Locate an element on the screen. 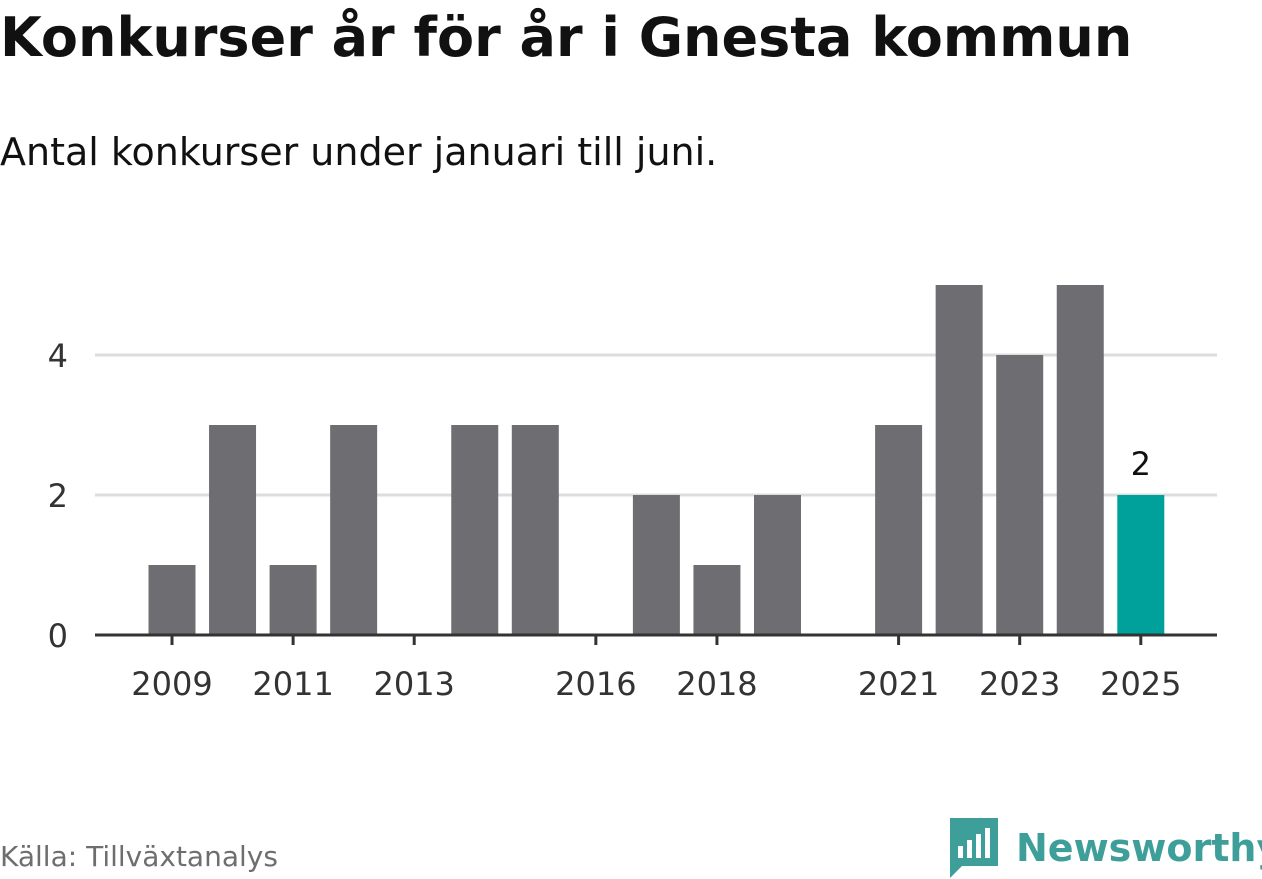 This screenshot has height=879, width=1262. chart-title: Konkurser år för år i Gnesta kommun is located at coordinates (566, 37).